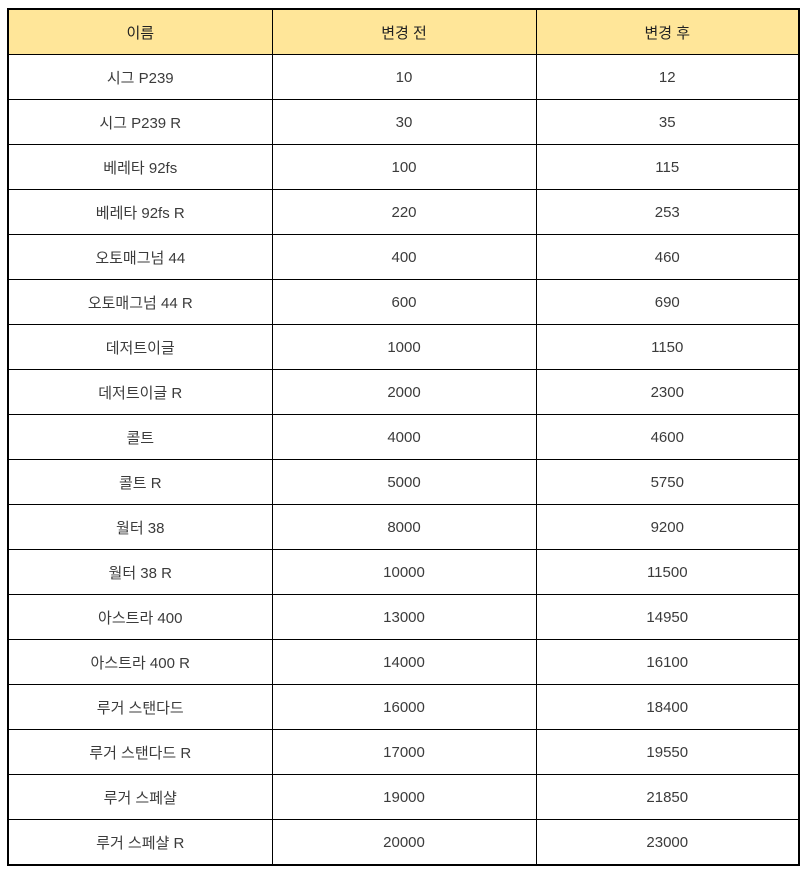 The image size is (807, 874). I want to click on name-cell: 콜트 R, so click(140, 482).